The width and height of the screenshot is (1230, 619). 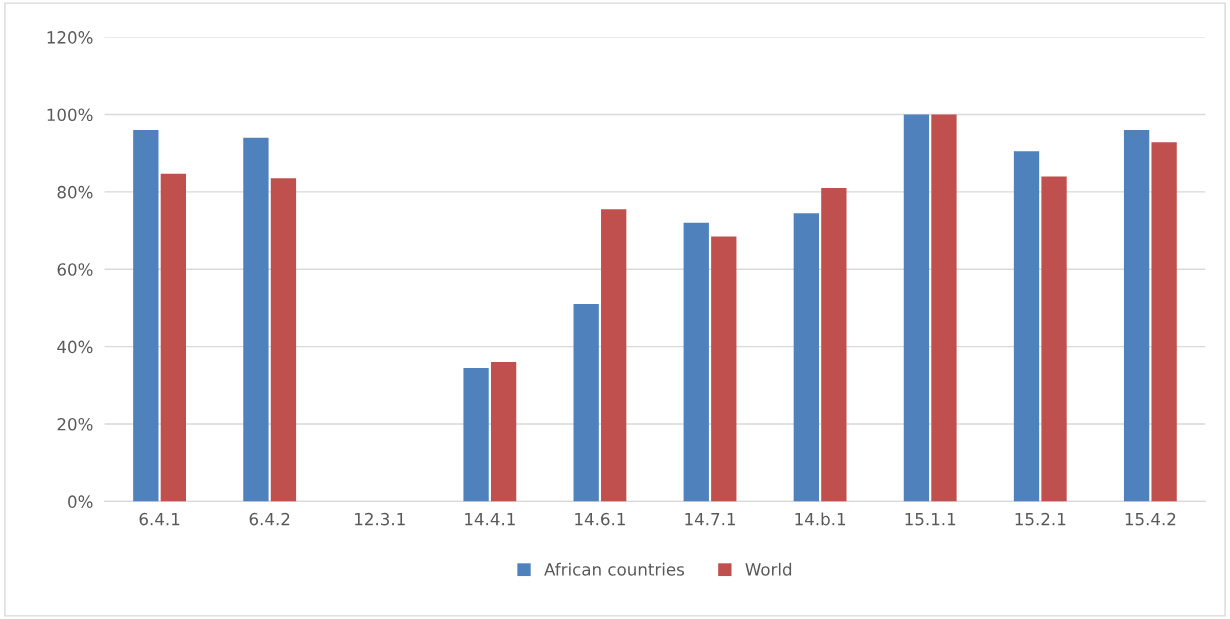 What do you see at coordinates (70, 37) in the screenshot?
I see `y-tick-label: 120%` at bounding box center [70, 37].